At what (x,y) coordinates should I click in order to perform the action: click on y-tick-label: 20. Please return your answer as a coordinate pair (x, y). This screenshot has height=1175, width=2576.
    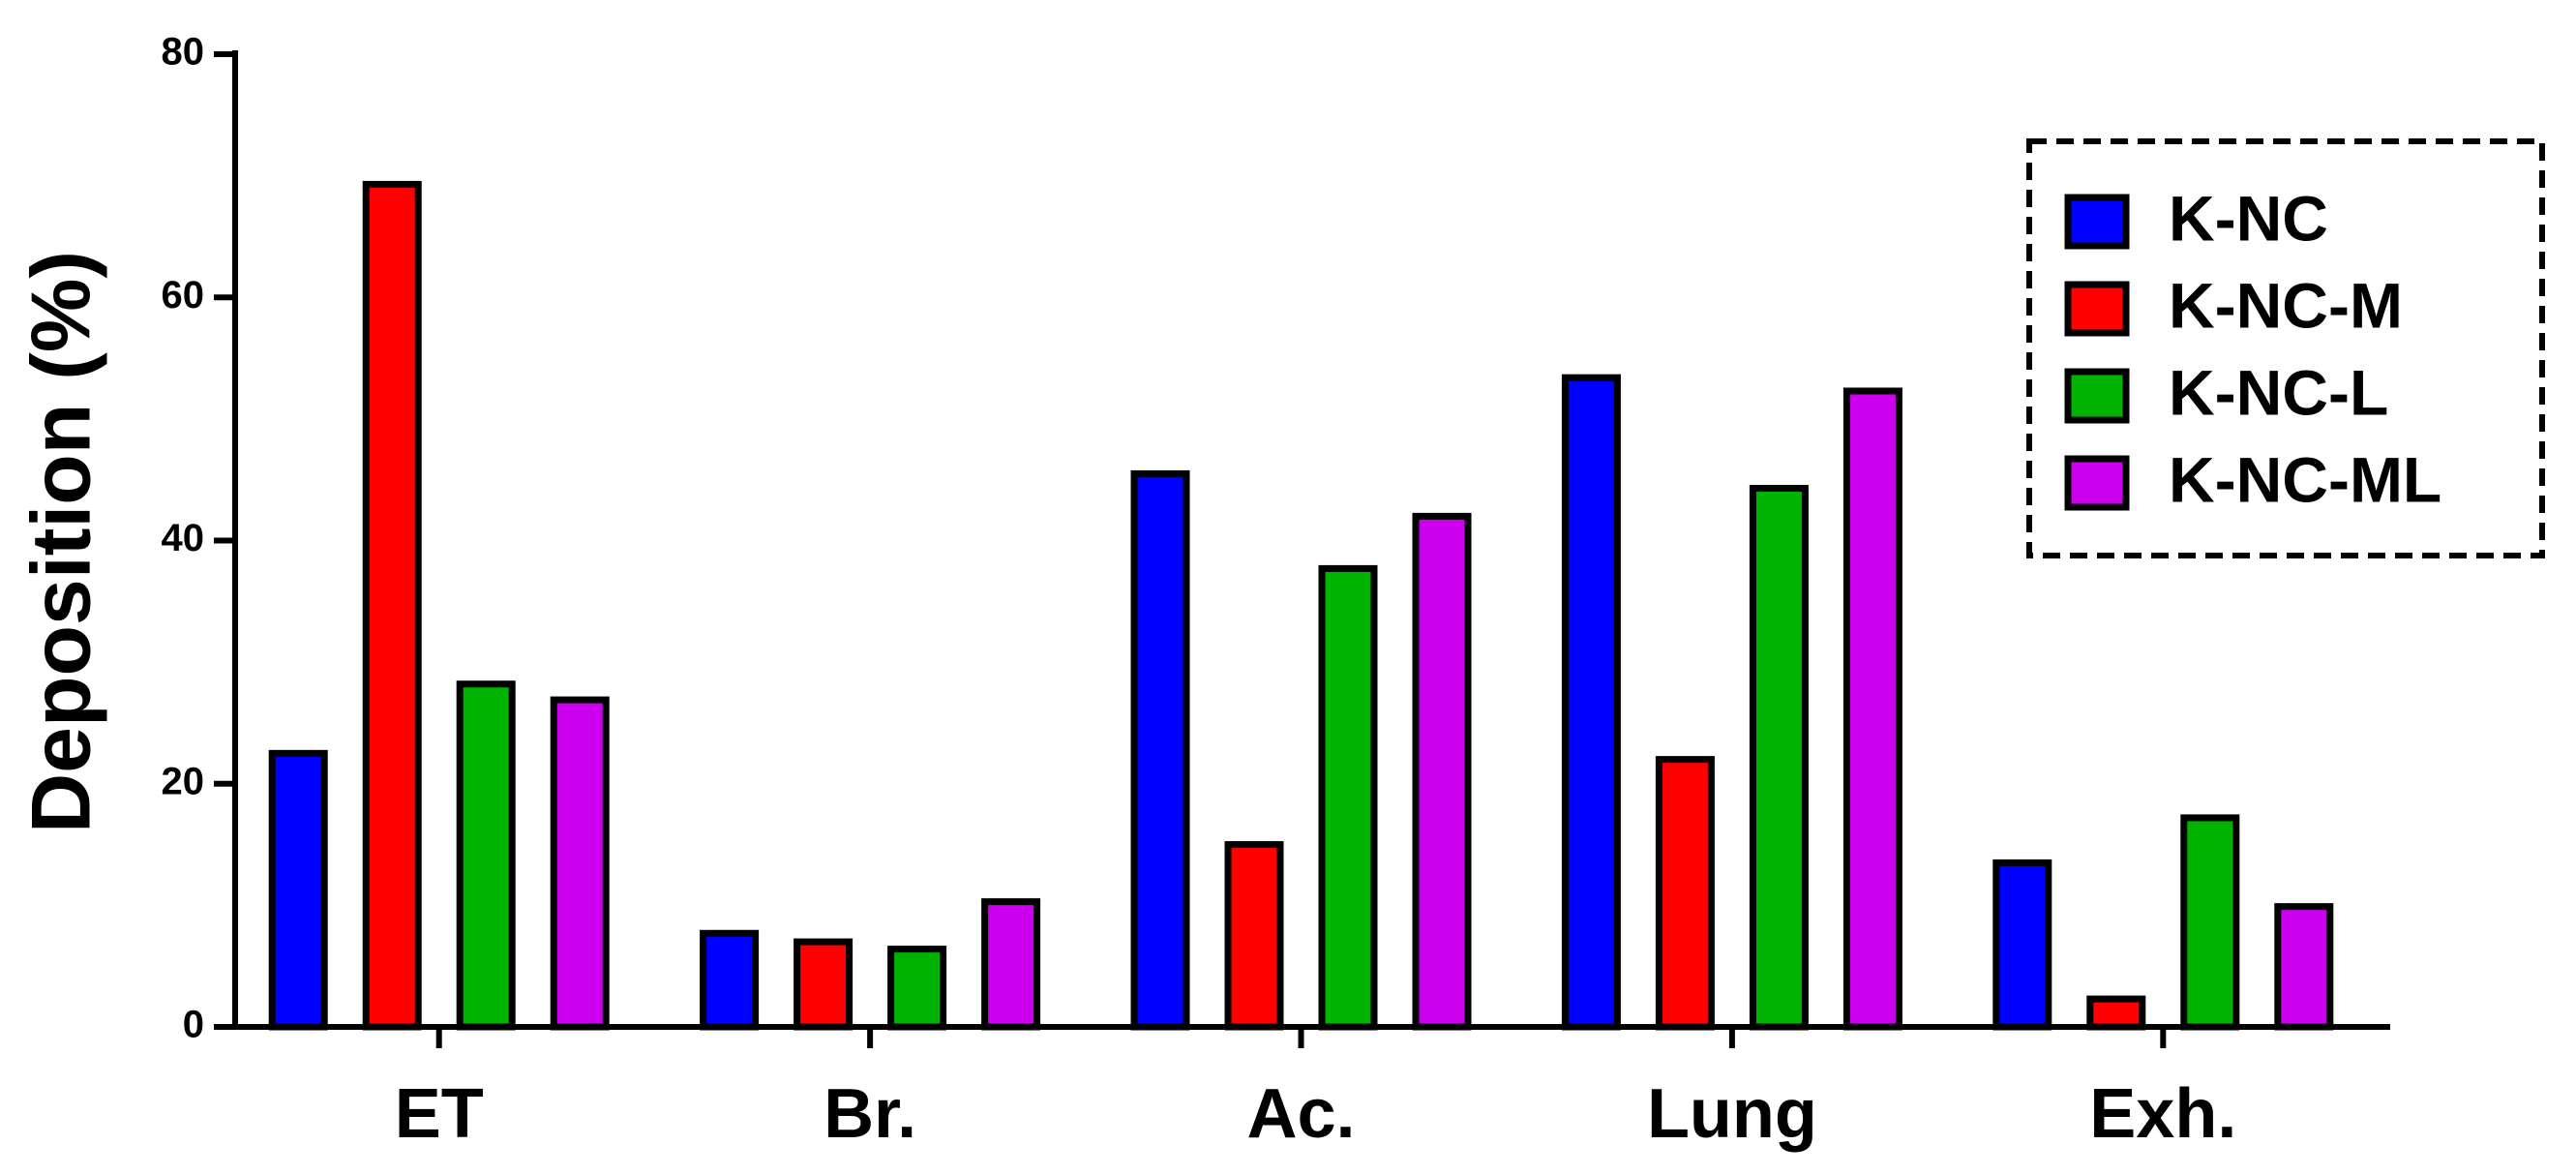
    Looking at the image, I should click on (183, 781).